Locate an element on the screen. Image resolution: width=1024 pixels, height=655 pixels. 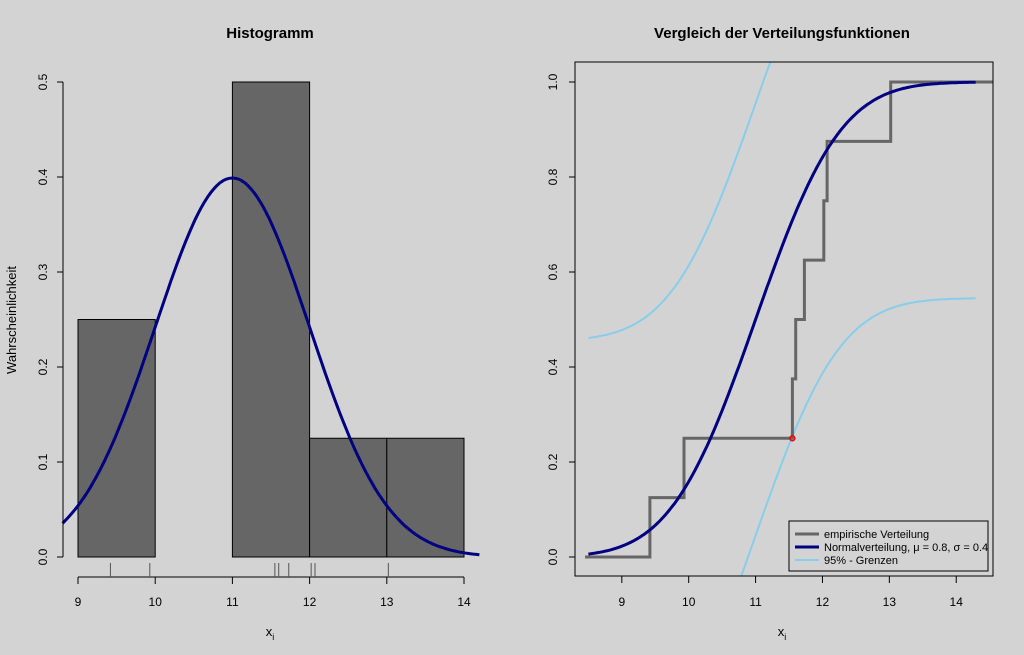
cdf-x-tick-label: 12 is located at coordinates (823, 602).